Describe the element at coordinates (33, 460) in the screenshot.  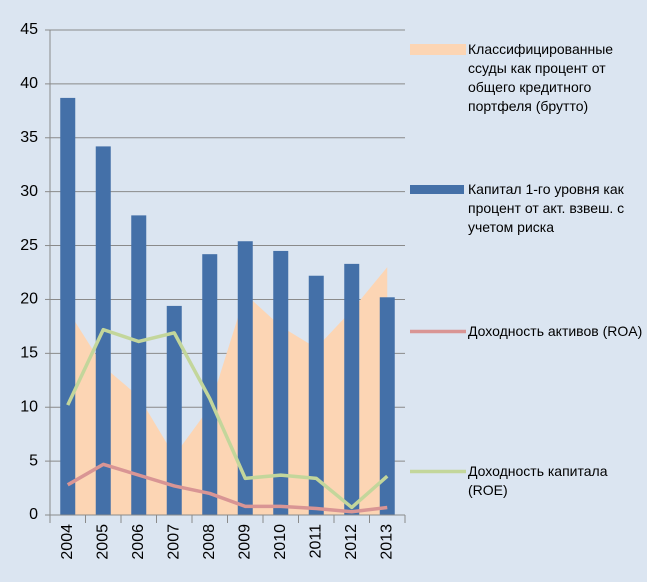
I see `y-tick-label: 5` at that location.